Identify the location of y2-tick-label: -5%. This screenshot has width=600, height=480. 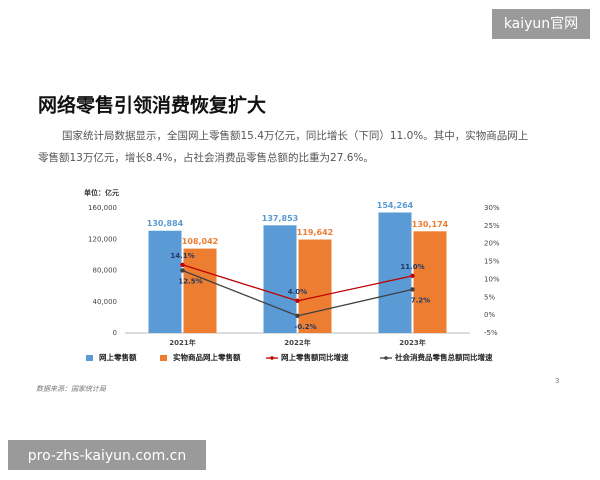
(491, 333).